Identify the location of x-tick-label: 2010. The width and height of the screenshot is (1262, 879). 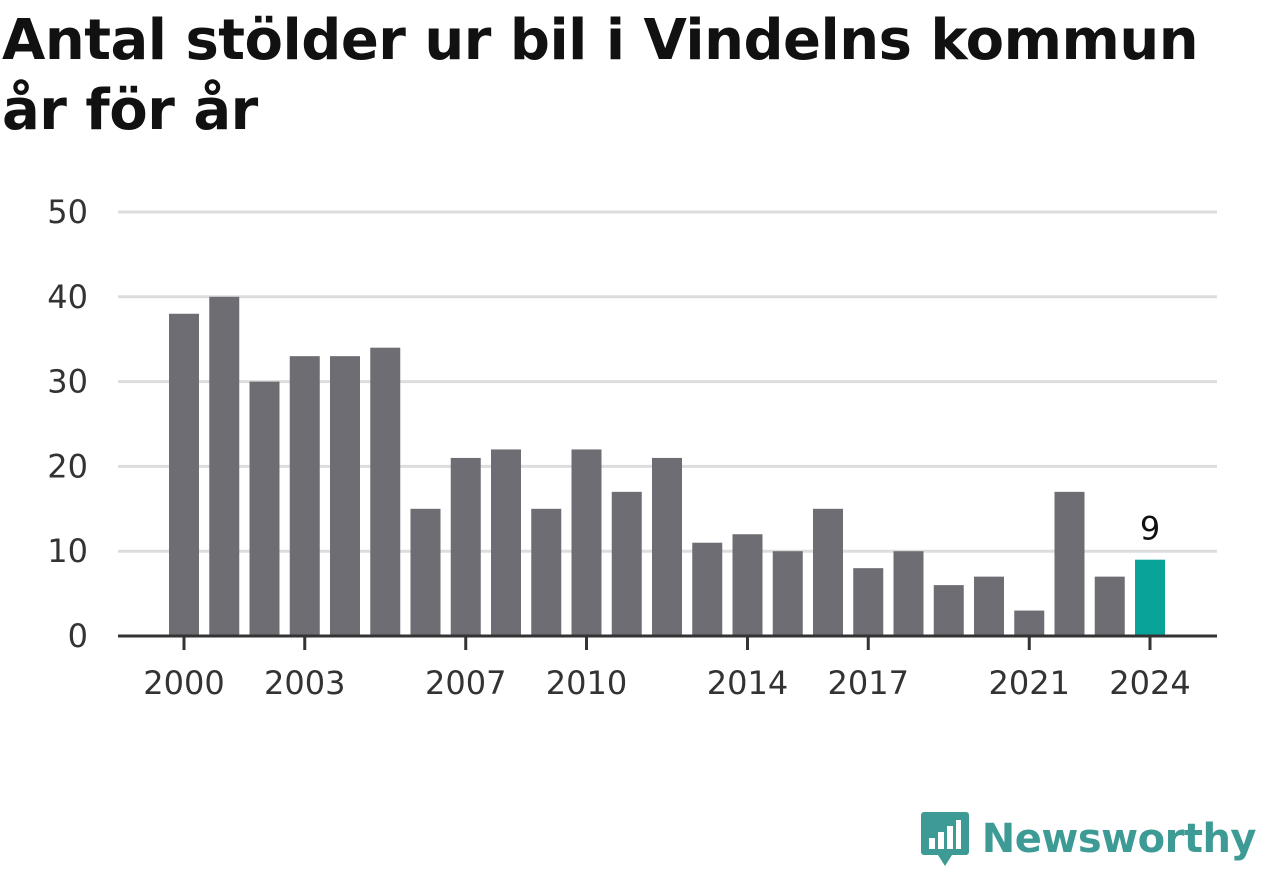
(586, 683).